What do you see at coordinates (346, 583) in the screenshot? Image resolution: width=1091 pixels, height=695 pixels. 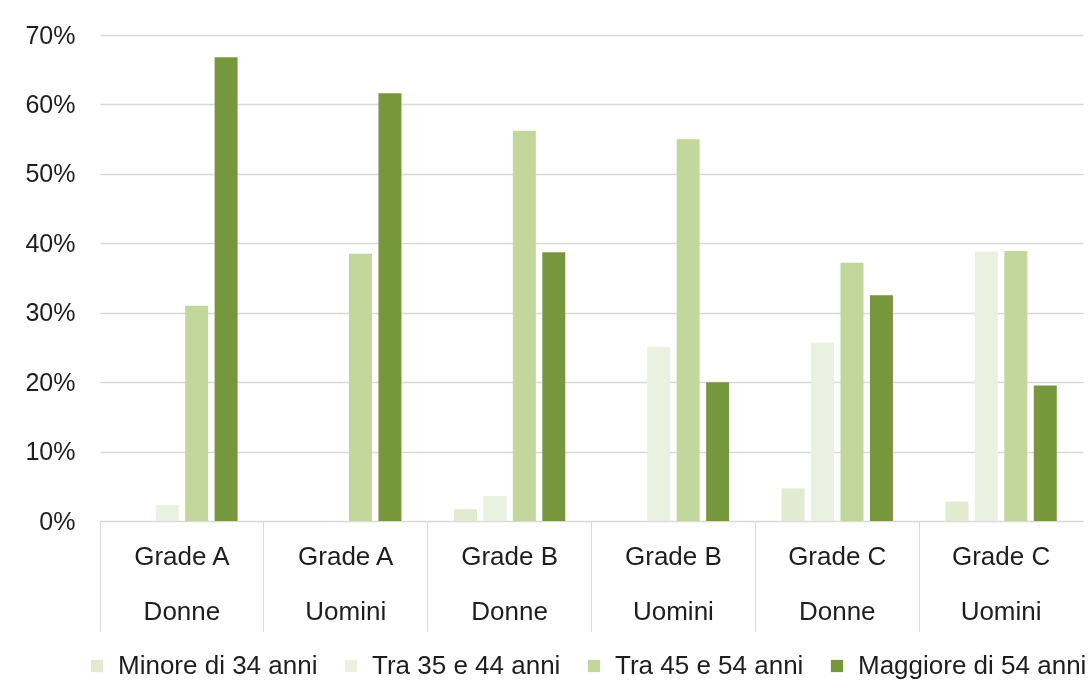 I see `x-tick-label: Grade A Uomini` at bounding box center [346, 583].